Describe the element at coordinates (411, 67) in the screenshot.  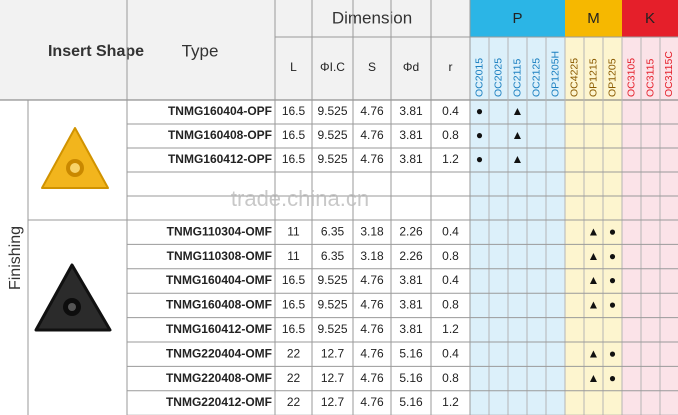
I see `dim-header: Φd` at that location.